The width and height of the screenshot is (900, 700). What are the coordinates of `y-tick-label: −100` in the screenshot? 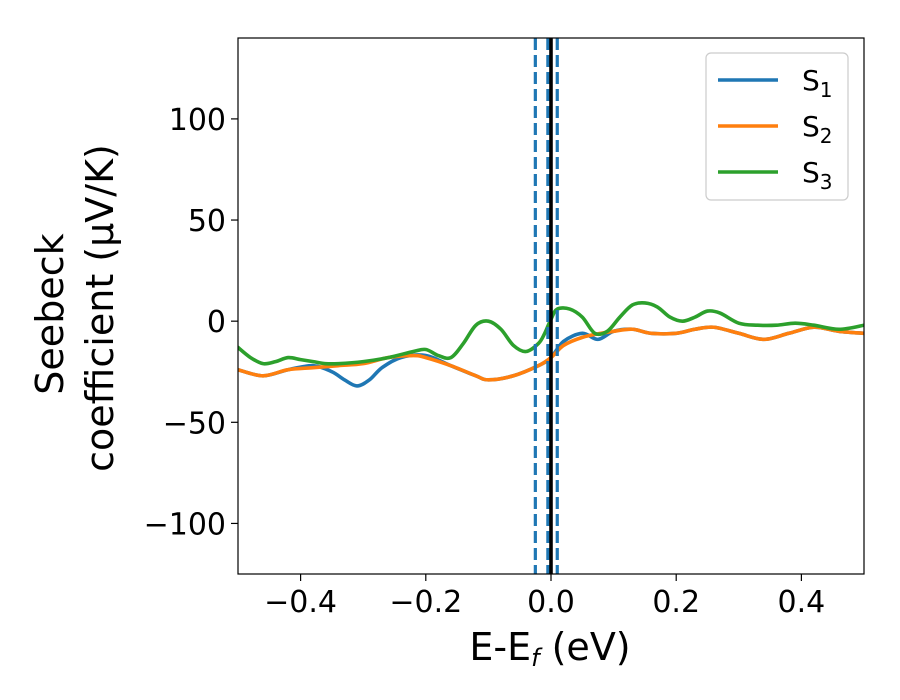 It's located at (185, 524).